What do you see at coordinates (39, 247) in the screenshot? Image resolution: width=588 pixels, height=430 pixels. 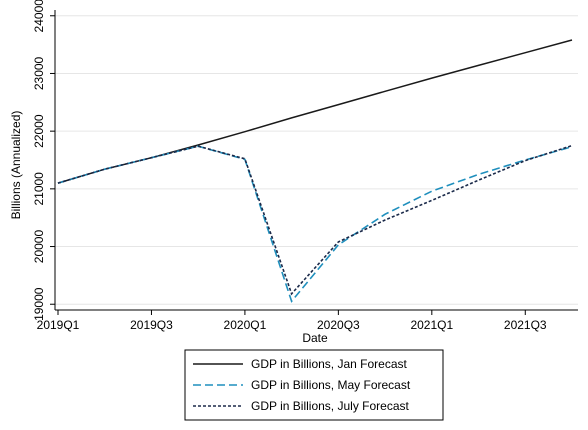 I see `y-tick-label-20000: 20000` at bounding box center [39, 247].